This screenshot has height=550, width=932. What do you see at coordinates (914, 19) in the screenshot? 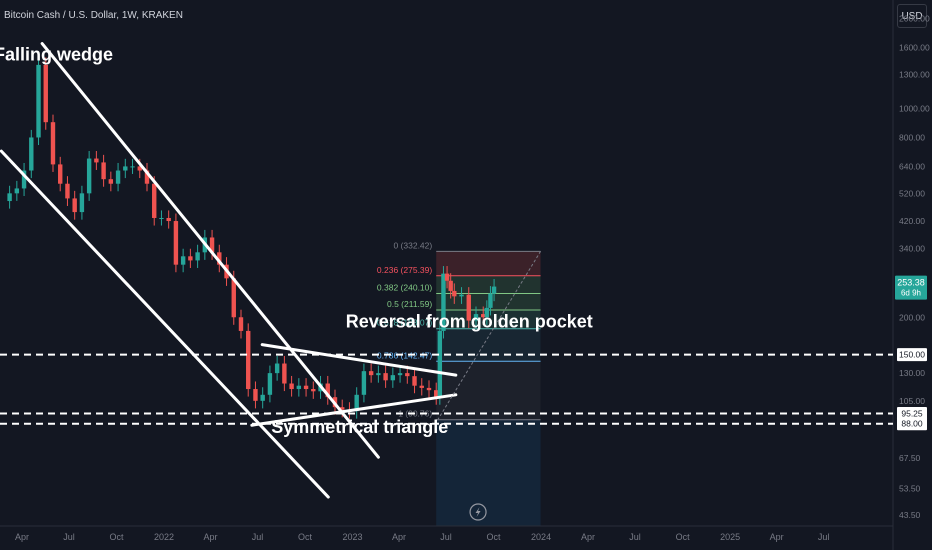
I see `price-tick-label: 2000.00` at bounding box center [914, 19].